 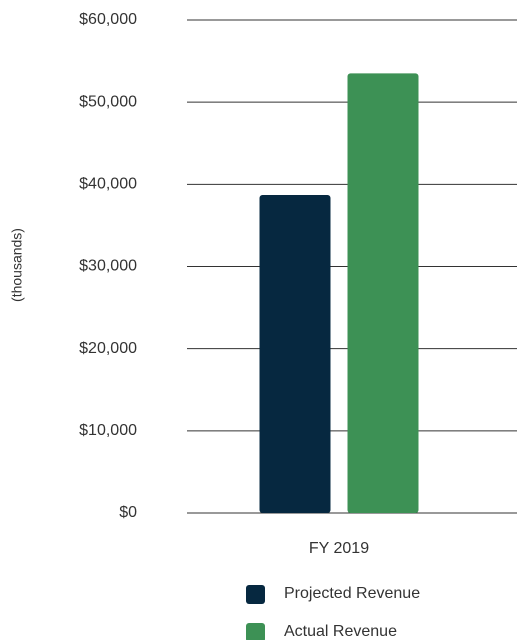 I want to click on y-tick-label: $20,000, so click(x=108, y=348).